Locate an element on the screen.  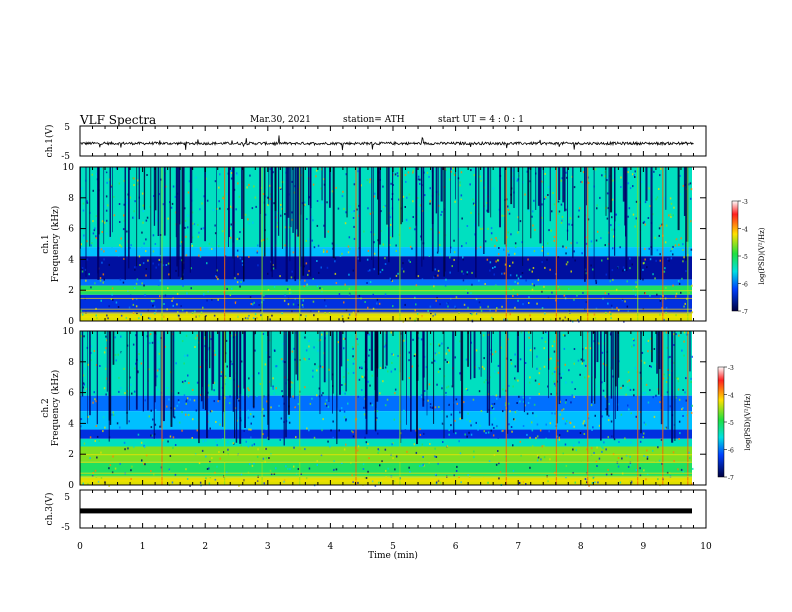
colorbar-ch1: log(PSD)(V²/Hz) -3-4-5-6-7 is located at coordinates (748, 257).